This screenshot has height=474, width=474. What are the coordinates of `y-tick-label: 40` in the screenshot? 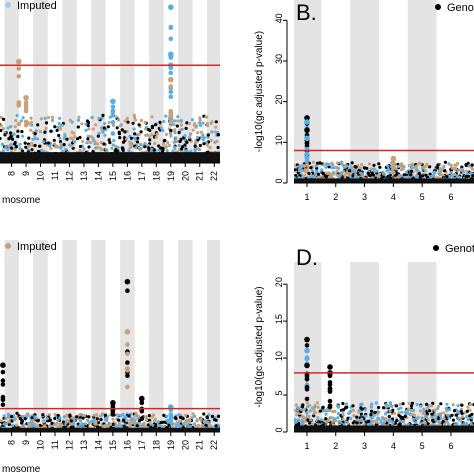 It's located at (279, 18).